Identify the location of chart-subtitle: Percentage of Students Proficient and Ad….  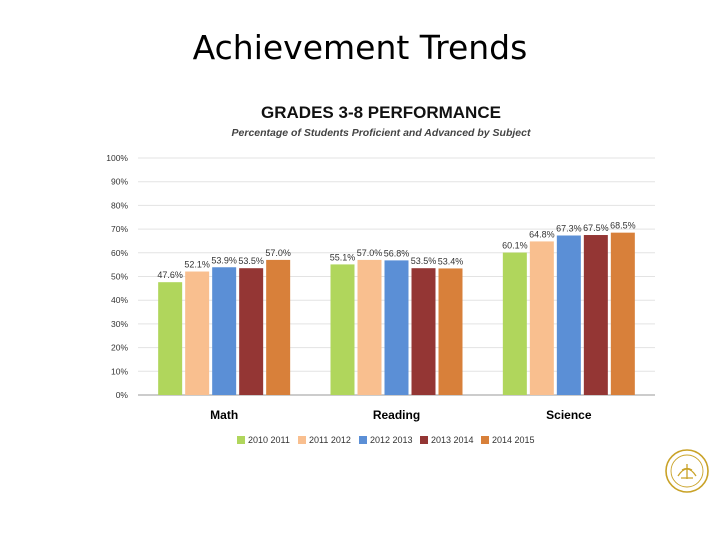
(381, 133).